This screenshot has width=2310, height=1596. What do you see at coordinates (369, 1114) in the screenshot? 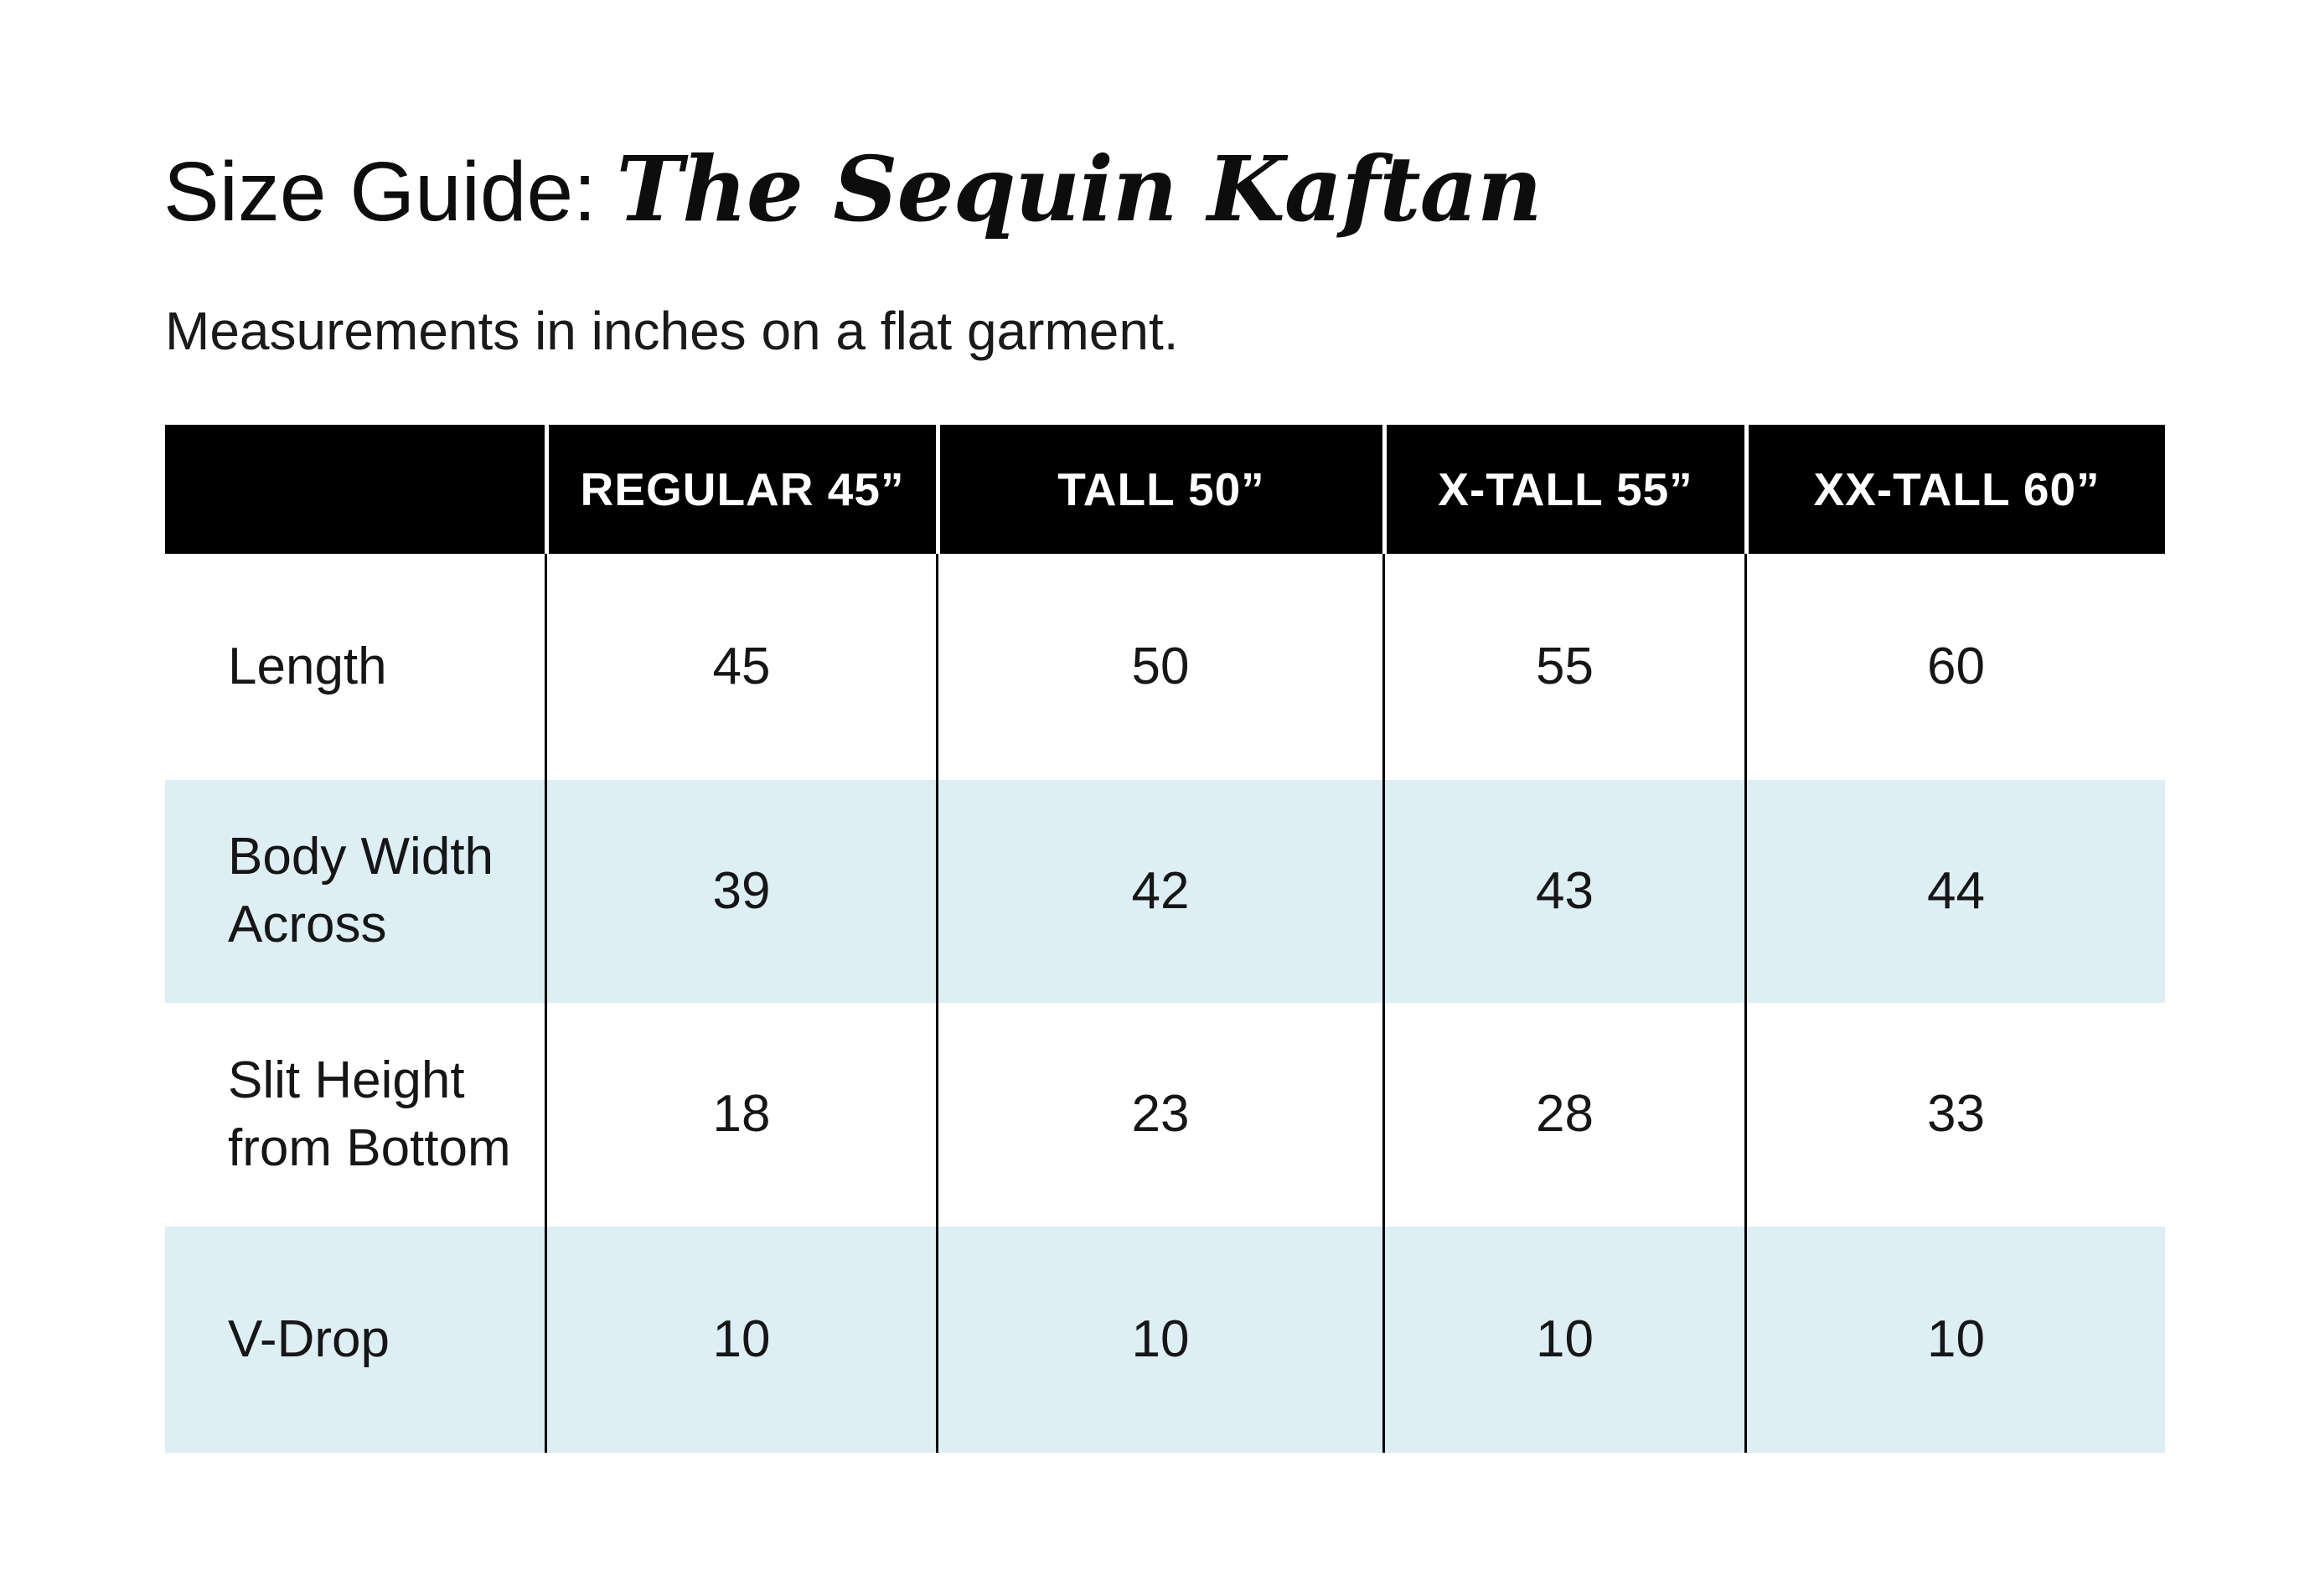
I see `row-label-cell: Slit Height from Bottom` at bounding box center [369, 1114].